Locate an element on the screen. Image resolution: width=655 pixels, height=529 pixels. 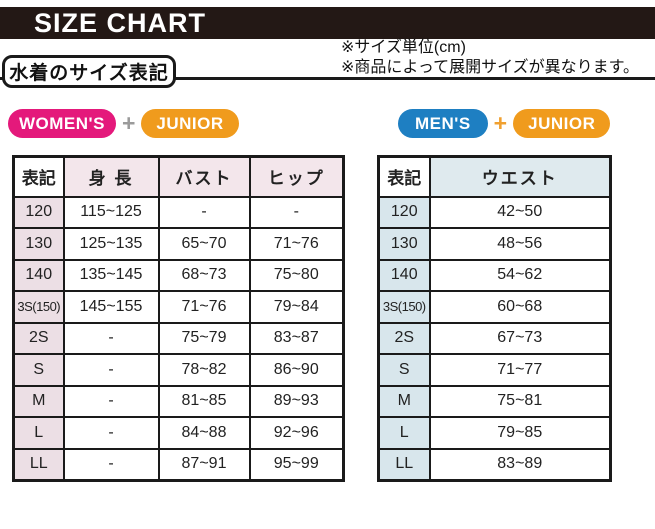
size-value-cell: 95~99 is located at coordinates (296, 464).